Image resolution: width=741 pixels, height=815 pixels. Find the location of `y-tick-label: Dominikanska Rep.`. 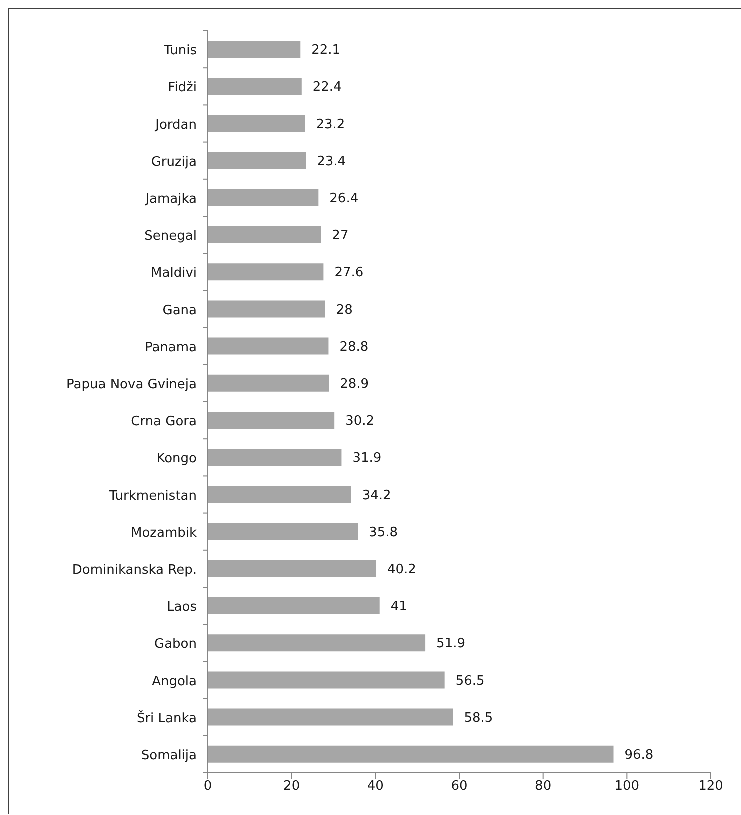

y-tick-label: Dominikanska Rep. is located at coordinates (134, 570).